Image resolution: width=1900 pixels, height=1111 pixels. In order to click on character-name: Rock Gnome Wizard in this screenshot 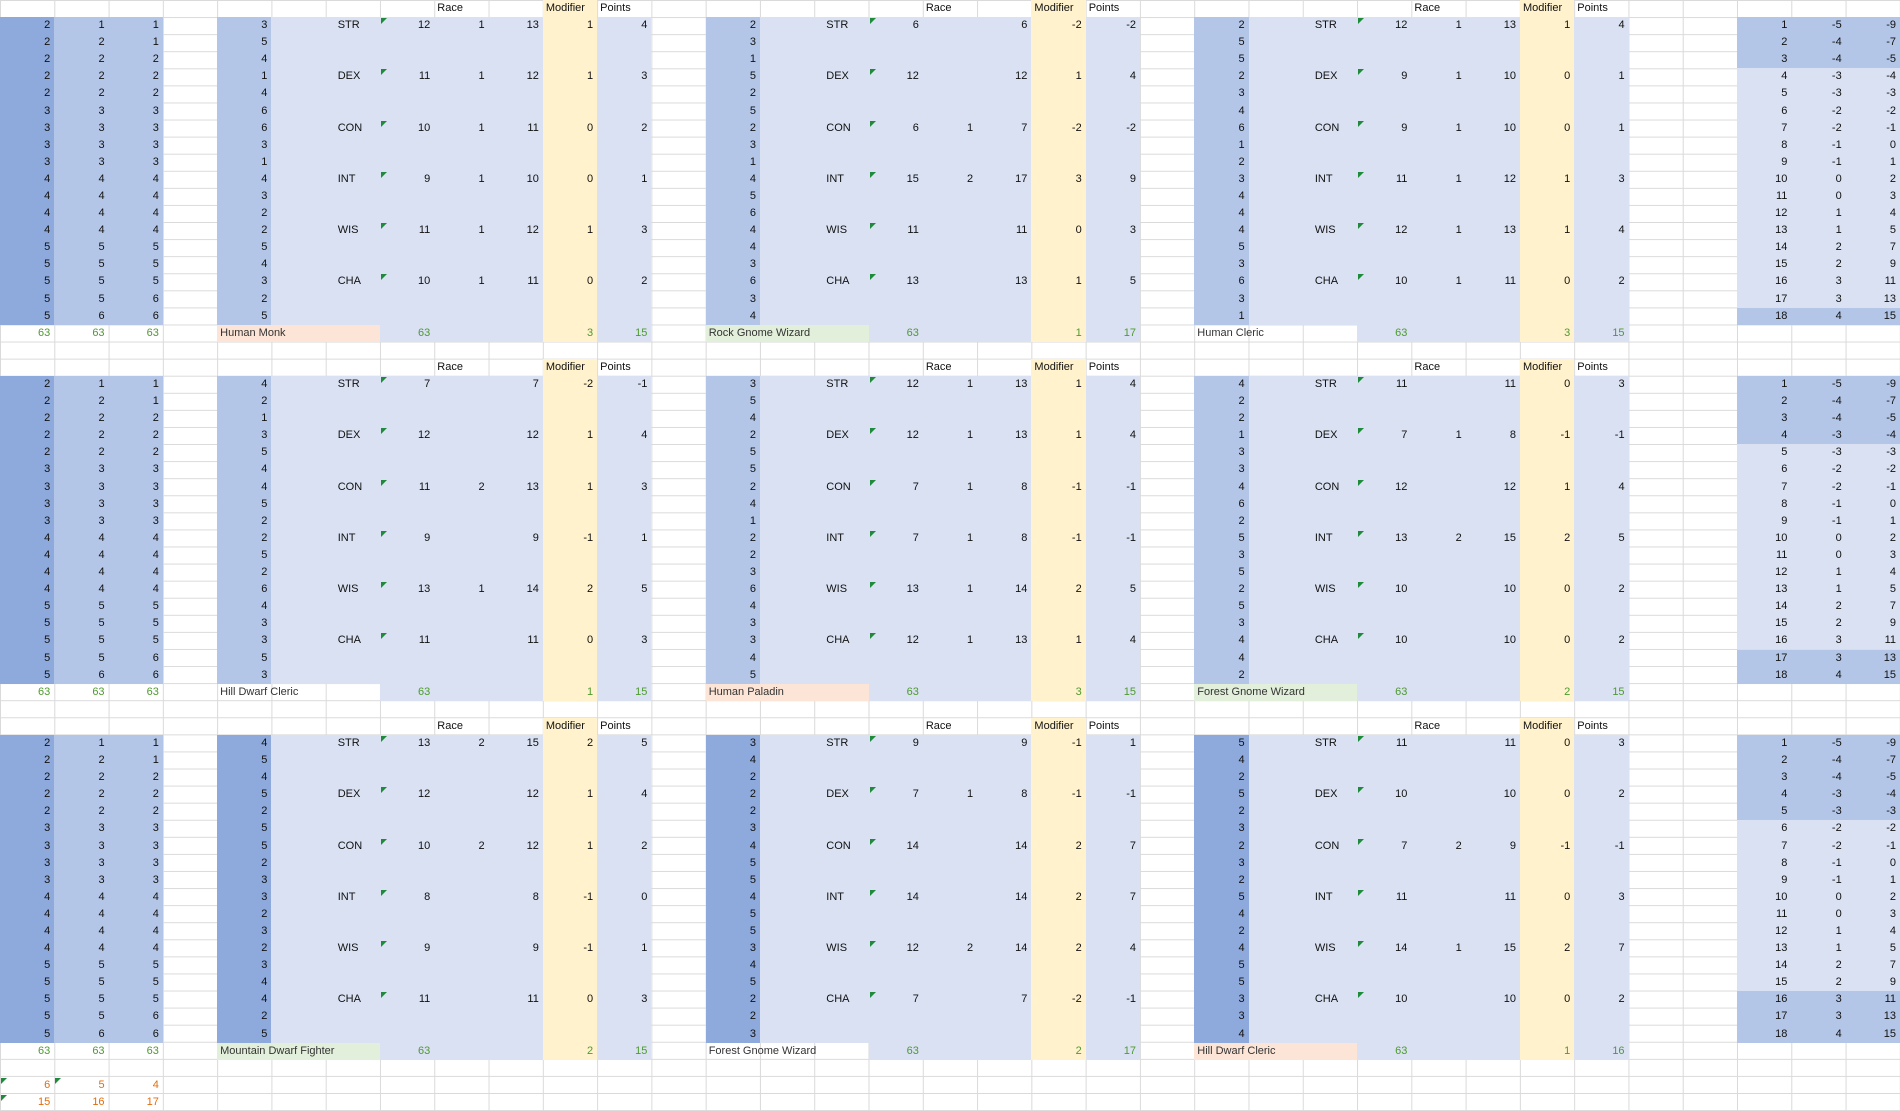, I will do `click(759, 332)`.